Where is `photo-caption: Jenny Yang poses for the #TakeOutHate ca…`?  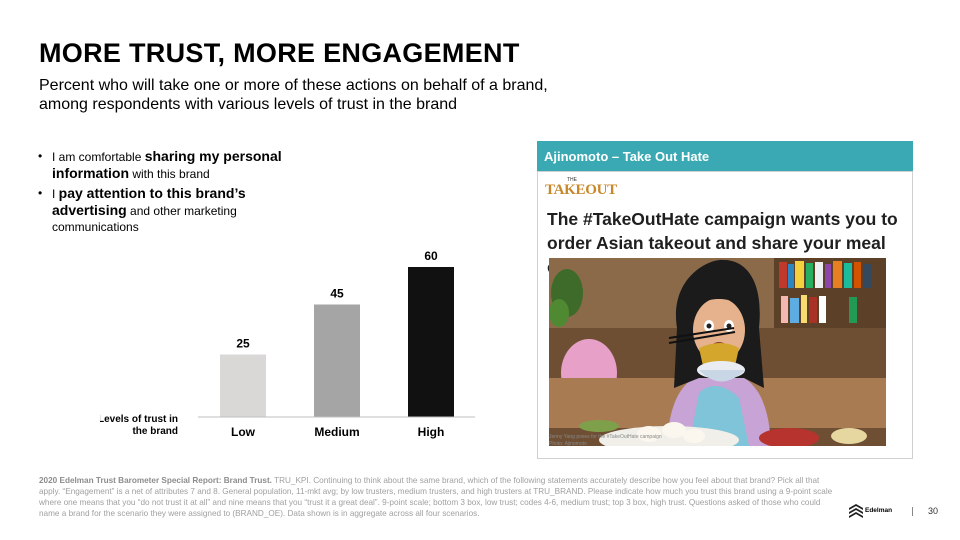
photo-caption: Jenny Yang poses for the #TakeOutHate ca… is located at coordinates (605, 441).